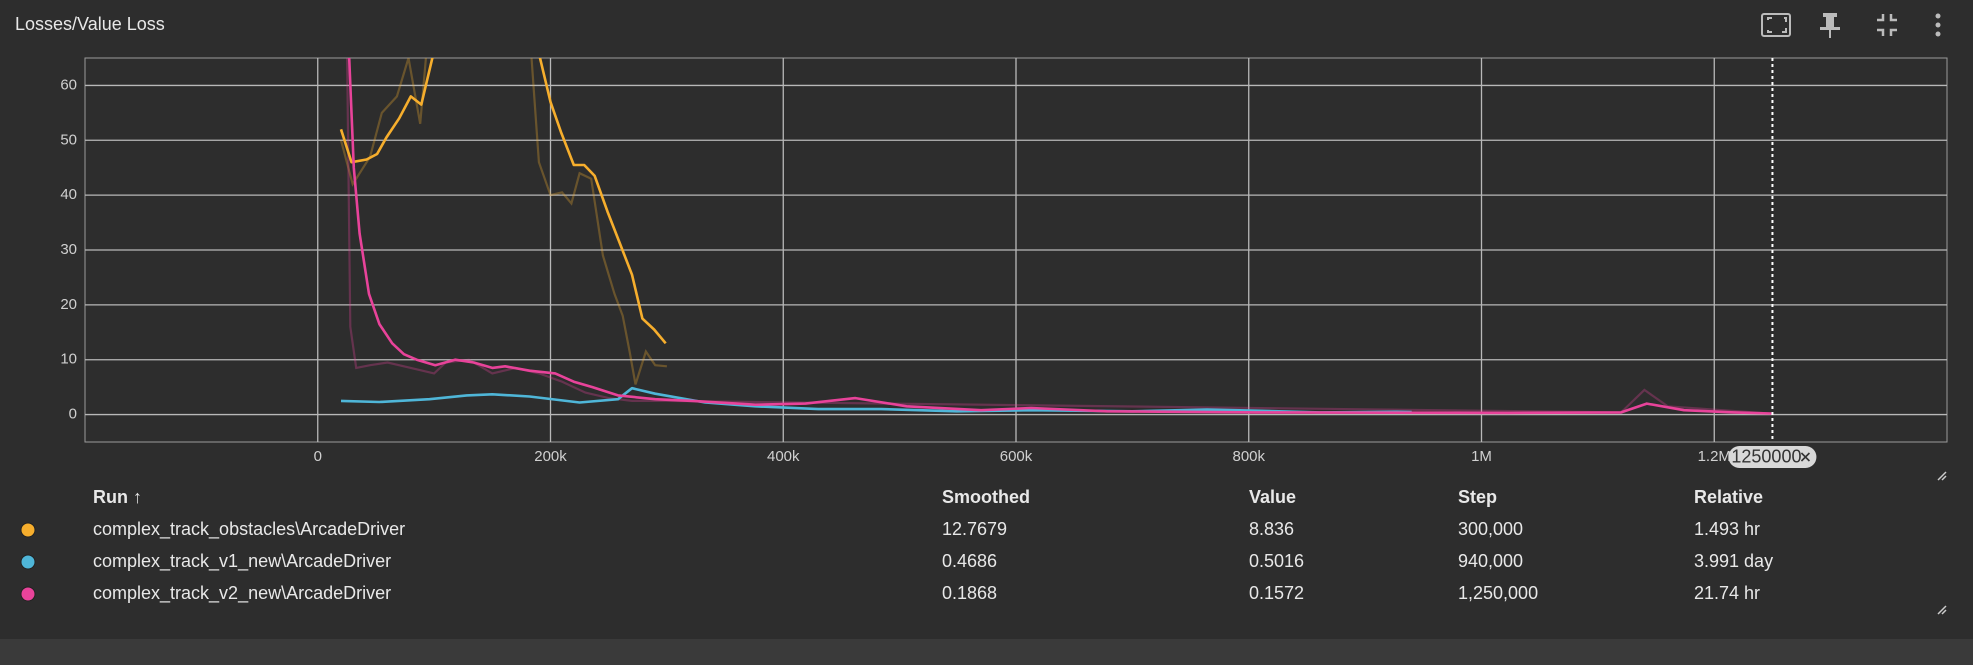 This screenshot has height=665, width=1973. What do you see at coordinates (1714, 456) in the screenshot?
I see `x-tick-label: 1.2M` at bounding box center [1714, 456].